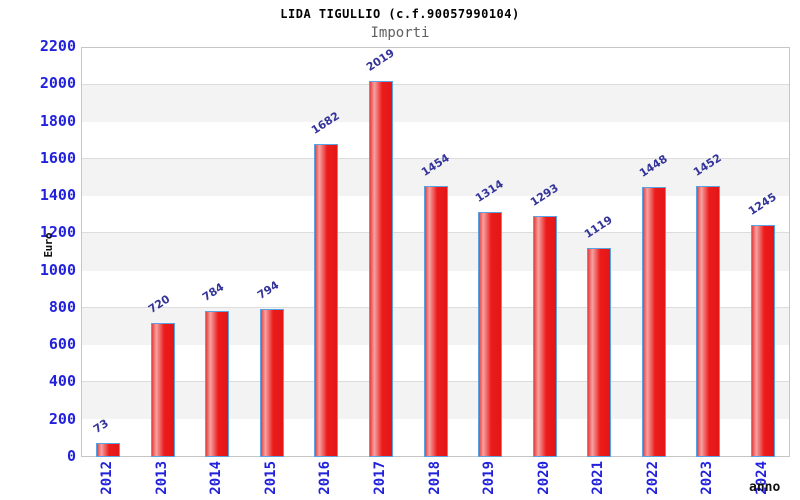  What do you see at coordinates (71, 456) in the screenshot?
I see `y-tick-0: 0` at bounding box center [71, 456].